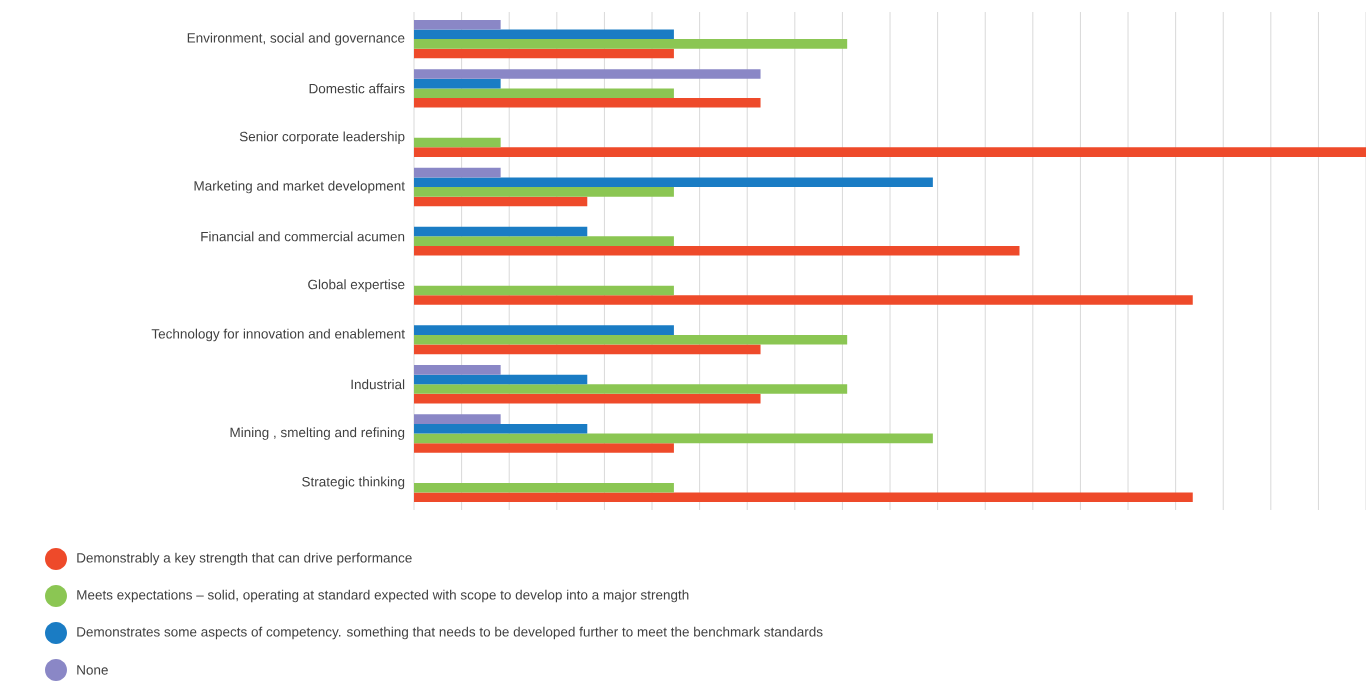  Describe the element at coordinates (353, 483) in the screenshot. I see `y-tick-label: Strategic thinking` at that location.